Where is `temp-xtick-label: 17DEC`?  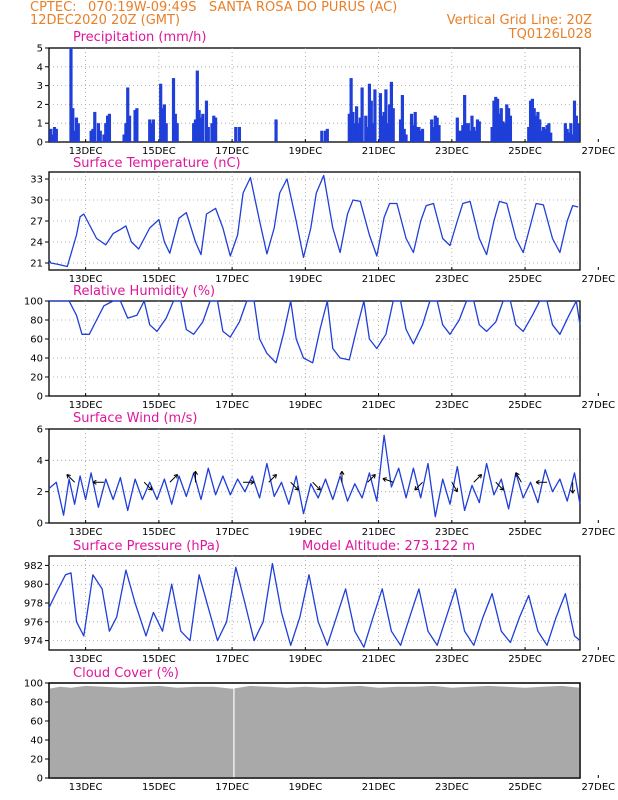
temp-xtick-label: 17DEC is located at coordinates (232, 279).